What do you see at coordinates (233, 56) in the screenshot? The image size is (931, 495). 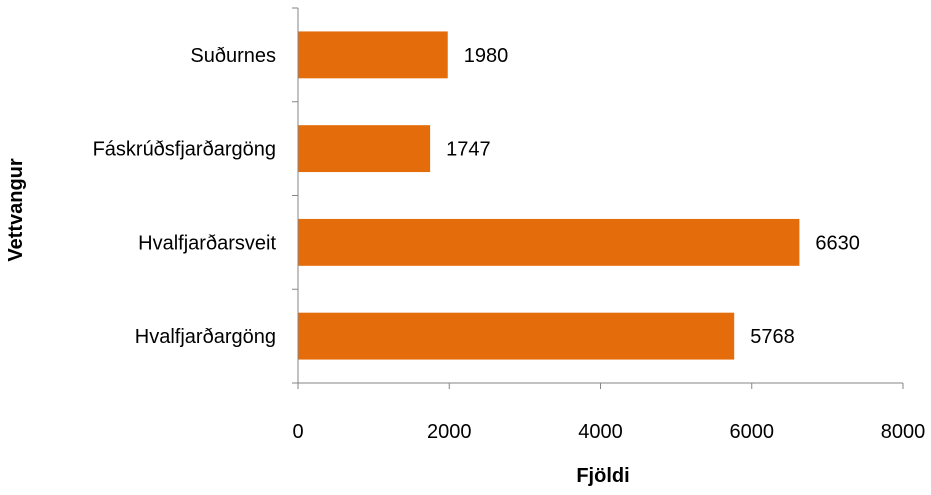 I see `category-label: Suðurnes` at bounding box center [233, 56].